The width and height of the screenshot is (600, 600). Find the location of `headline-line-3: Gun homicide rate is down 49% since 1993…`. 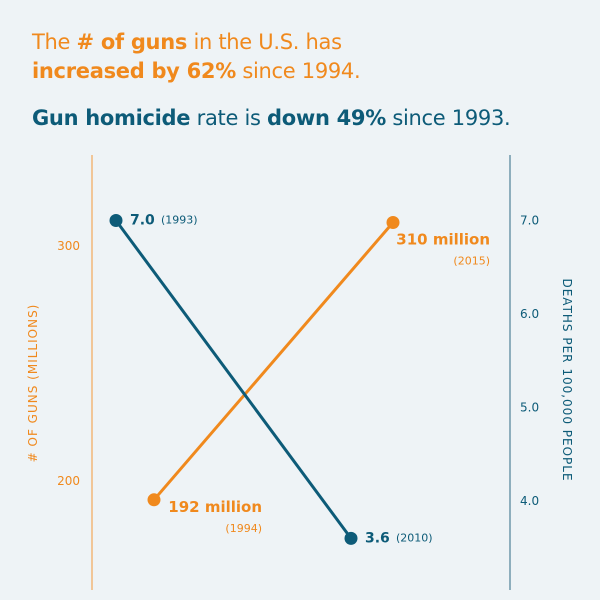

headline-line-3: Gun homicide rate is down 49% since 1993… is located at coordinates (271, 118).